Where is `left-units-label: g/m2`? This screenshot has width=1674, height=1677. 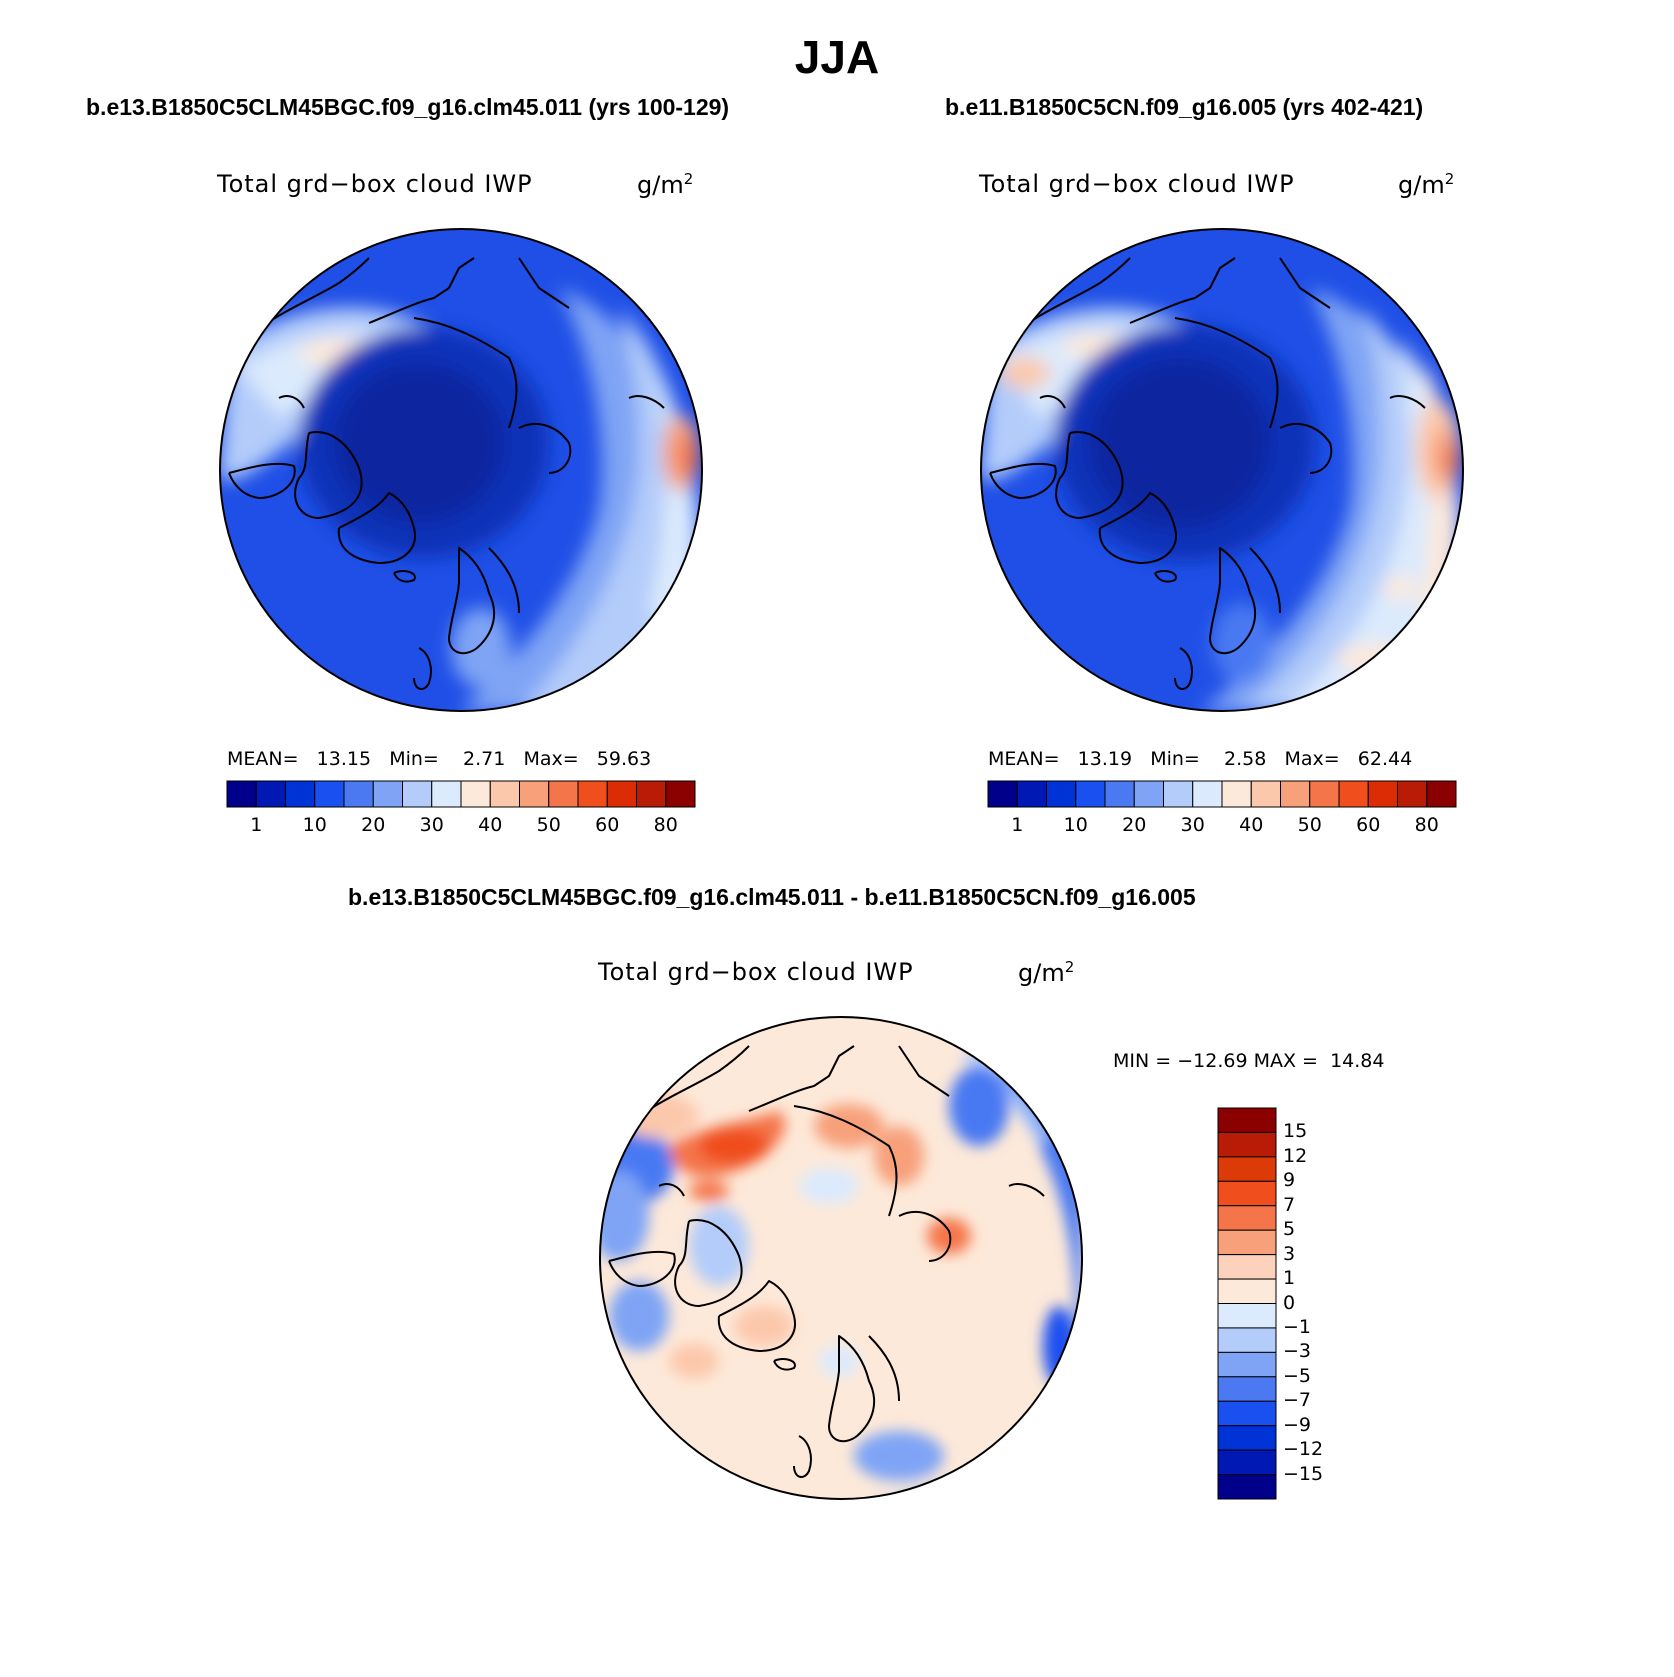 left-units-label: g/m2 is located at coordinates (665, 184).